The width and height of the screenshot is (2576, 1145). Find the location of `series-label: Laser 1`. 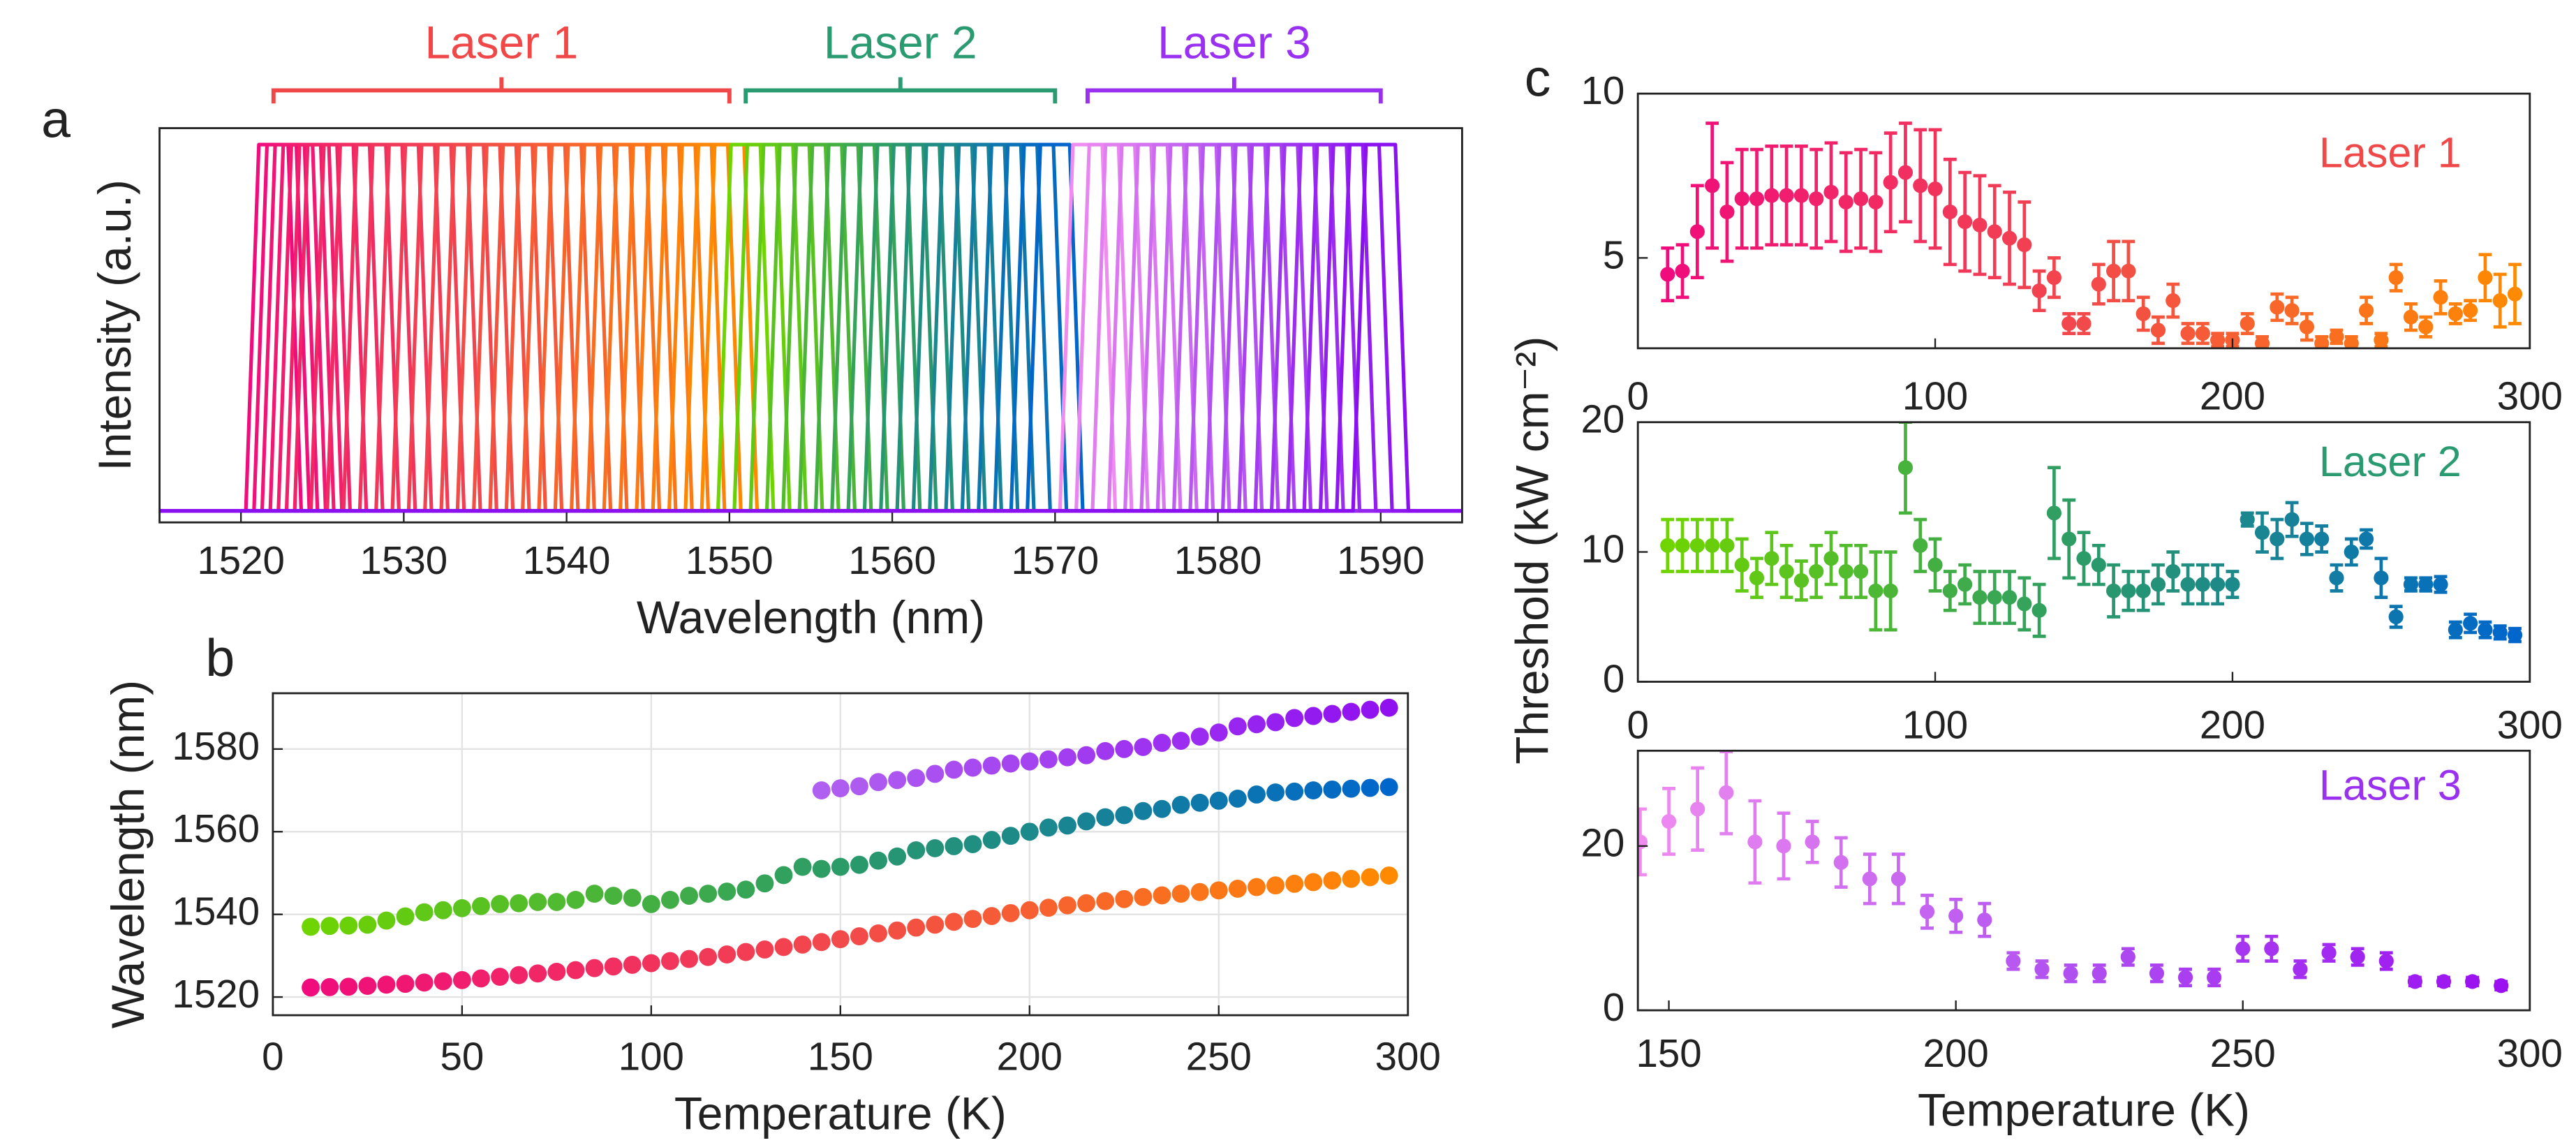

series-label: Laser 1 is located at coordinates (2390, 153).